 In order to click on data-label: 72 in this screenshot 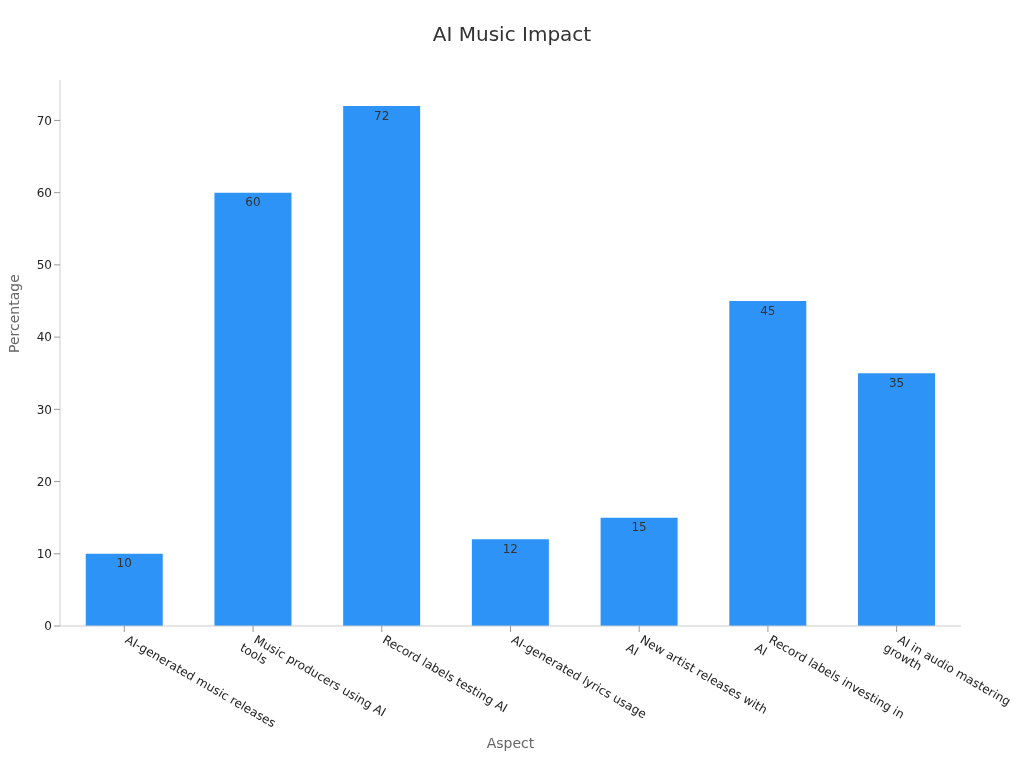, I will do `click(382, 115)`.